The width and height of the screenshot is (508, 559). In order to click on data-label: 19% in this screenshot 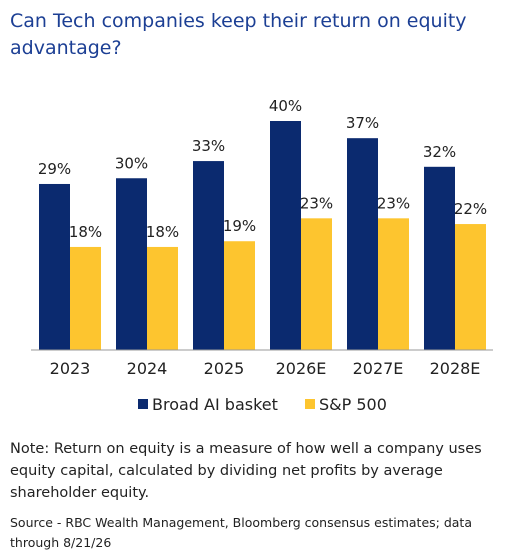, I will do `click(239, 226)`.